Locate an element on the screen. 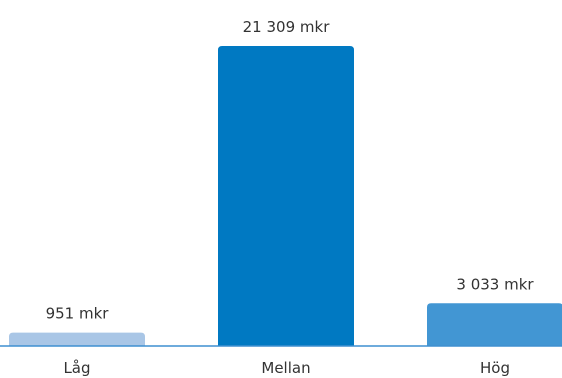 This screenshot has height=378, width=562. category-label-1: Mellan is located at coordinates (285, 368).